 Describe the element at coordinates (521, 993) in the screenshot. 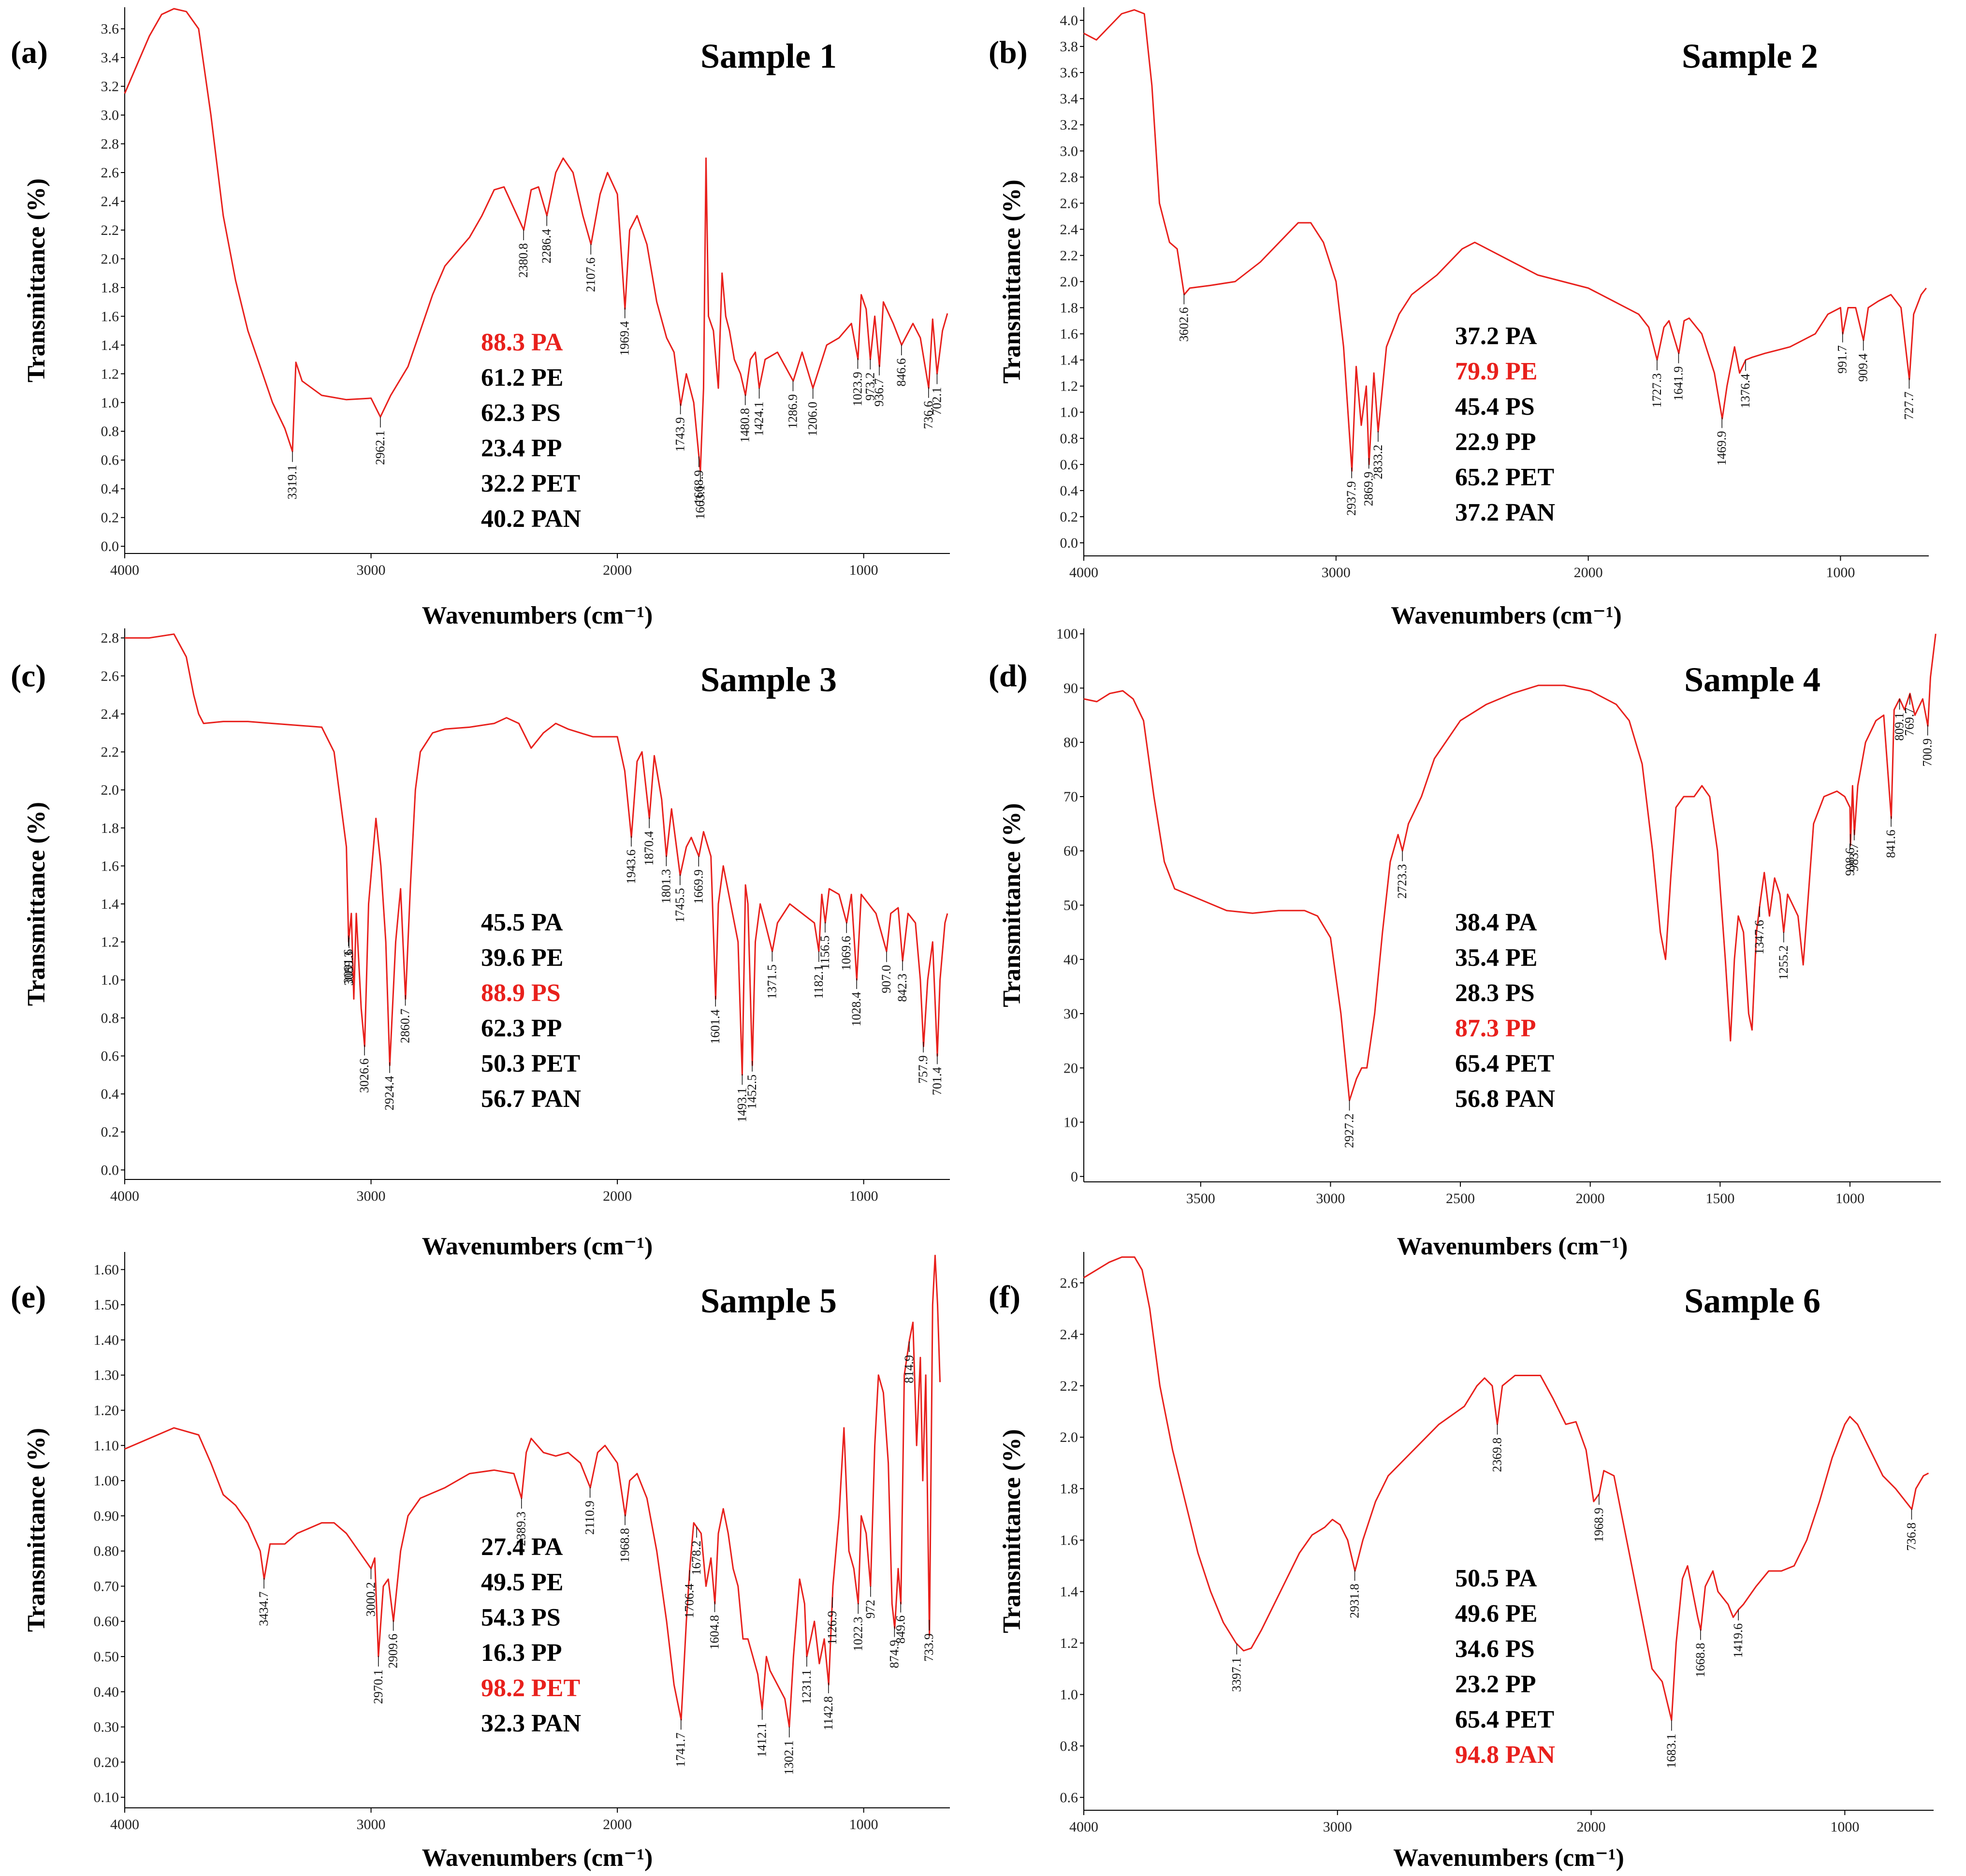

I see `composition-entry: 88.9 PS` at that location.